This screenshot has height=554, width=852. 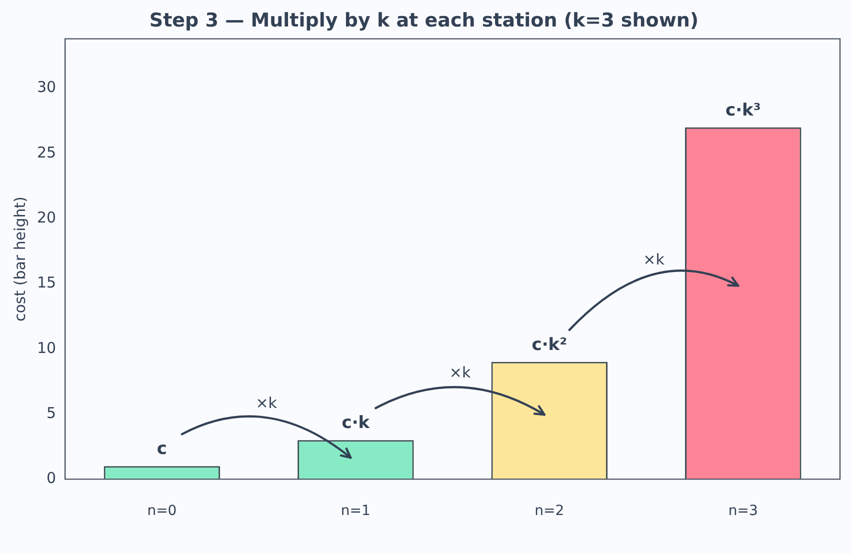 What do you see at coordinates (19, 259) in the screenshot?
I see `y-axis-title: cost (bar height)` at bounding box center [19, 259].